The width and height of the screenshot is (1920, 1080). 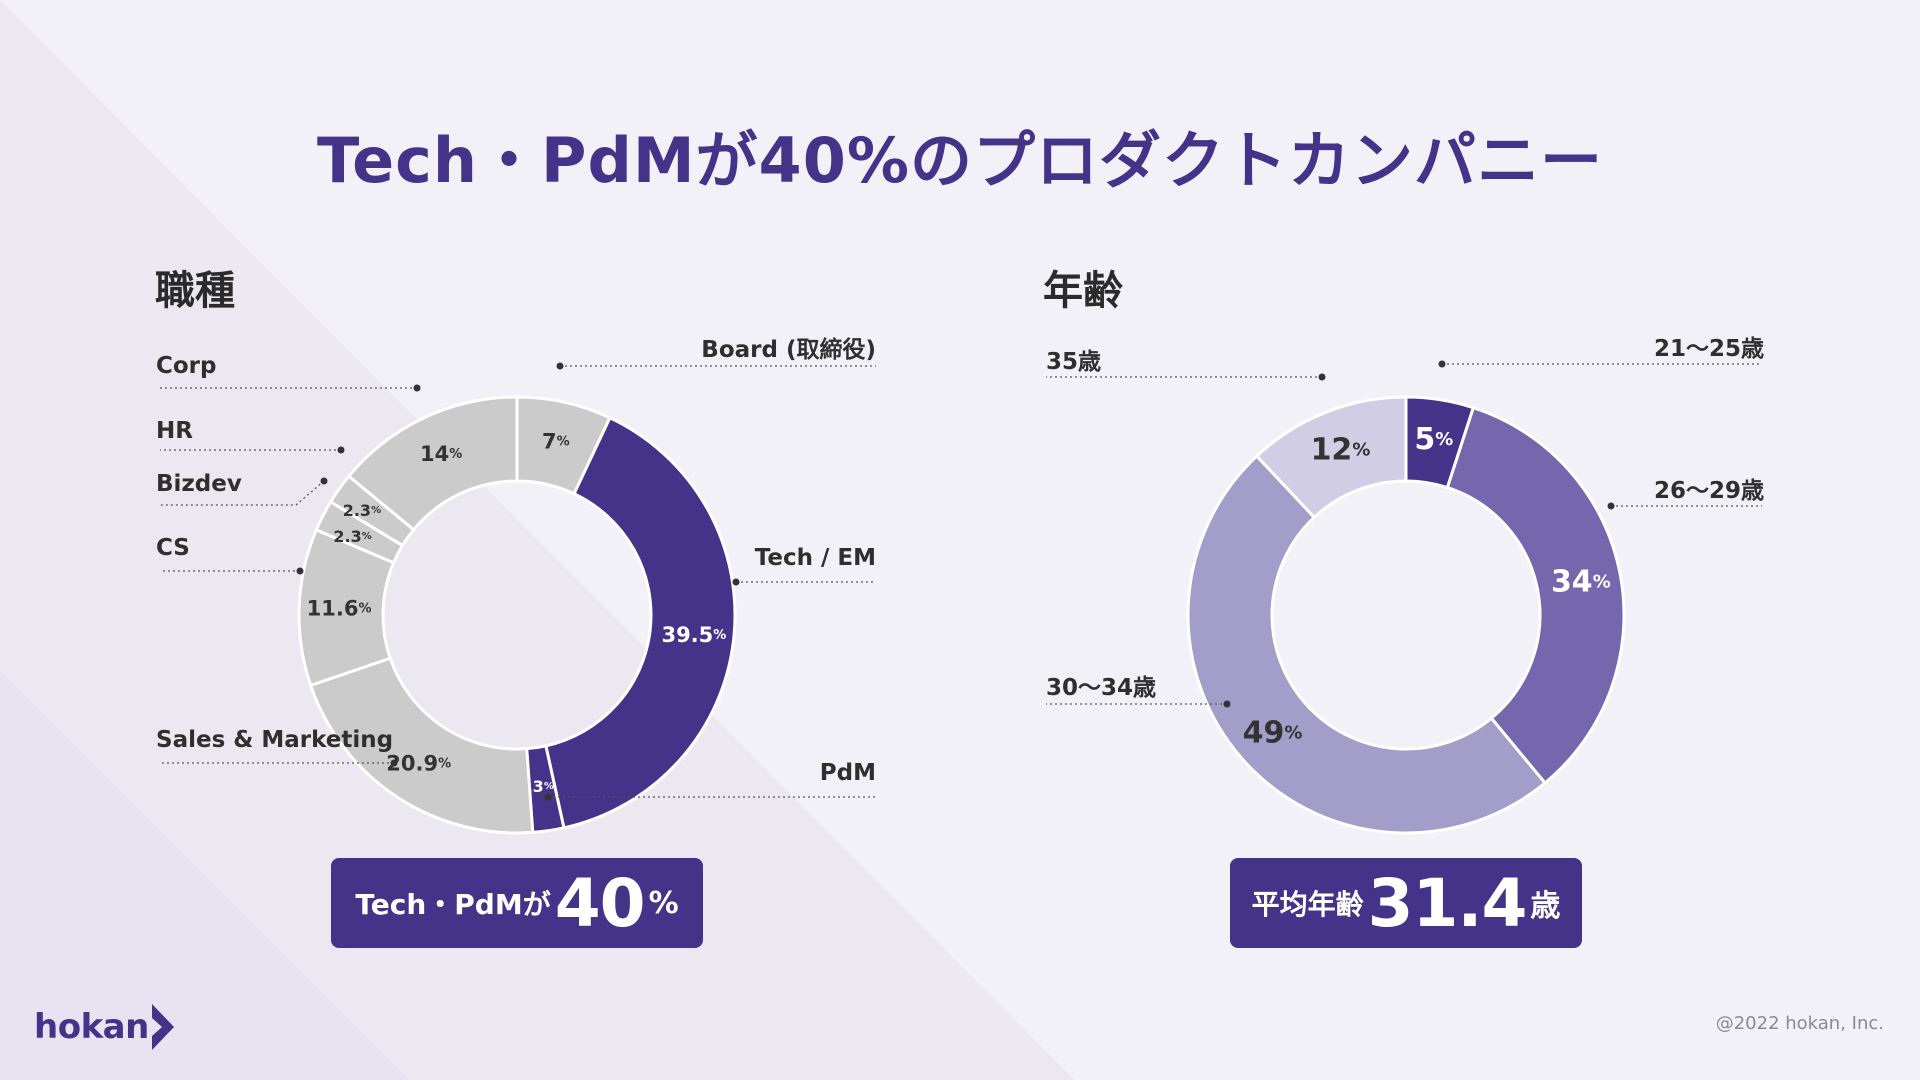 What do you see at coordinates (1273, 732) in the screenshot?
I see `slice-value-label-2: 49%` at bounding box center [1273, 732].